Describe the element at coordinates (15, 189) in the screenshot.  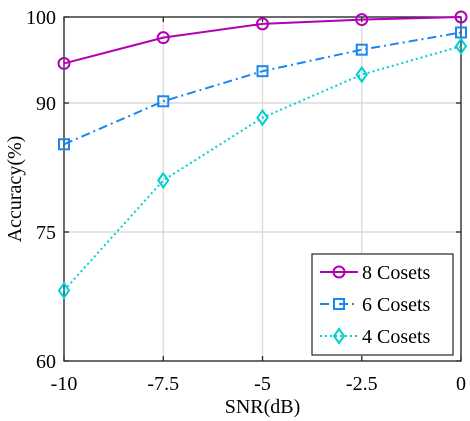
I see `y-axis-label: Accuracy(%)` at that location.